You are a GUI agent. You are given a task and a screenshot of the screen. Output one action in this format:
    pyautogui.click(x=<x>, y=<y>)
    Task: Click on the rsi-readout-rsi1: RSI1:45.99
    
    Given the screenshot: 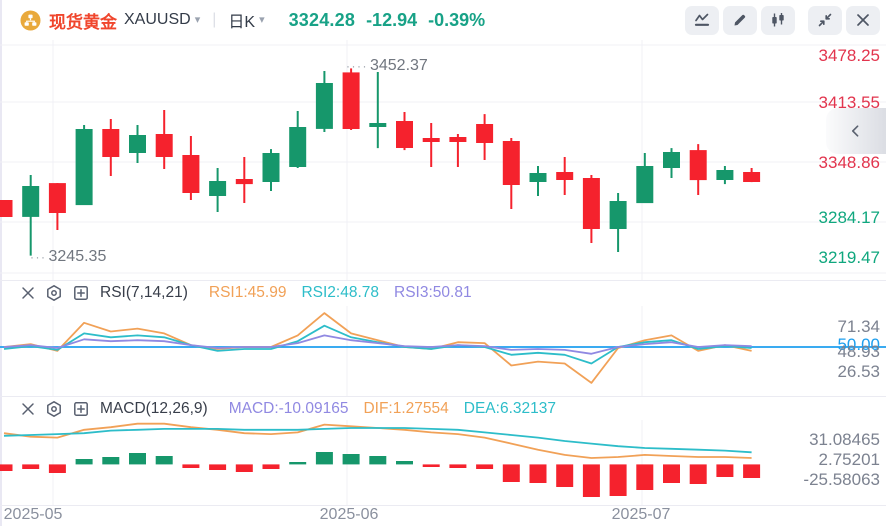 What is the action you would take?
    pyautogui.click(x=247, y=292)
    